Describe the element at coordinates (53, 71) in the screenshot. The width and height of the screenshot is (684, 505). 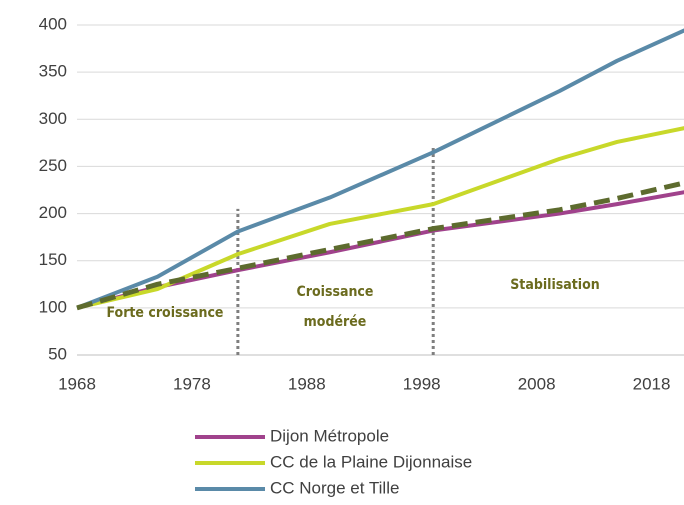
I see `y-tick-label: 350` at that location.